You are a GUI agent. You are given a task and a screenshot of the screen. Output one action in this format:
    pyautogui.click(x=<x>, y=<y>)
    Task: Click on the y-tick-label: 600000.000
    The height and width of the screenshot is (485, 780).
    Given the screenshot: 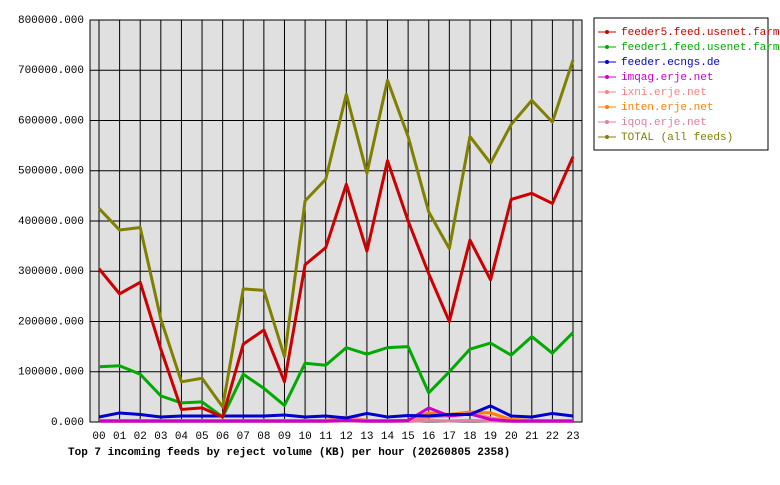 What is the action you would take?
    pyautogui.click(x=51, y=121)
    